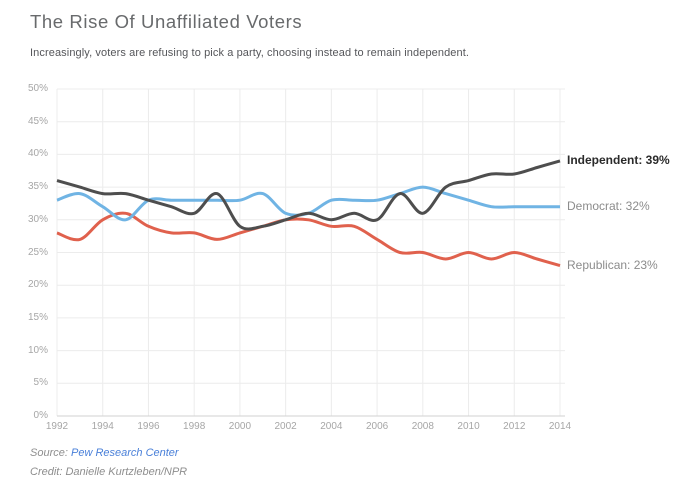 This screenshot has height=498, width=676. I want to click on line-republican, so click(308, 239).